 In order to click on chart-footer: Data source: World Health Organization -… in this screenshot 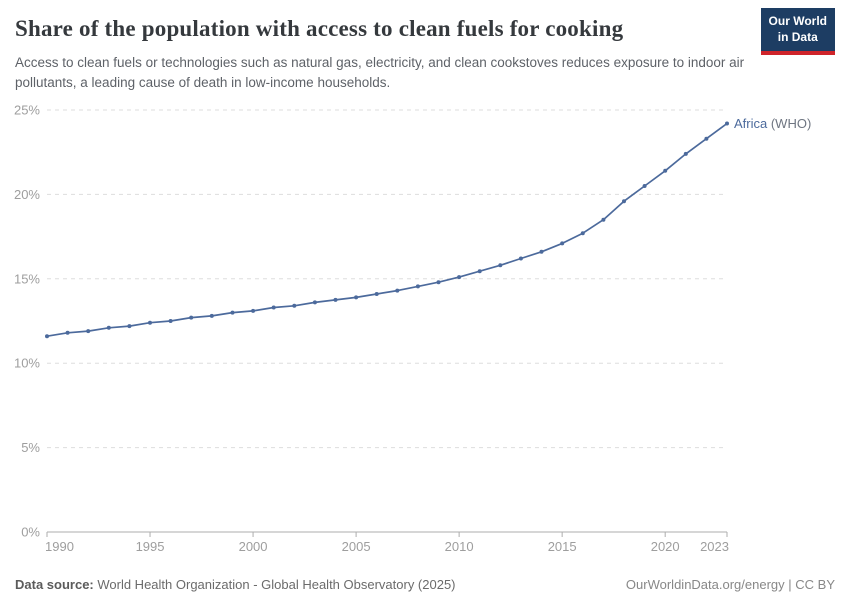, I will do `click(425, 584)`.